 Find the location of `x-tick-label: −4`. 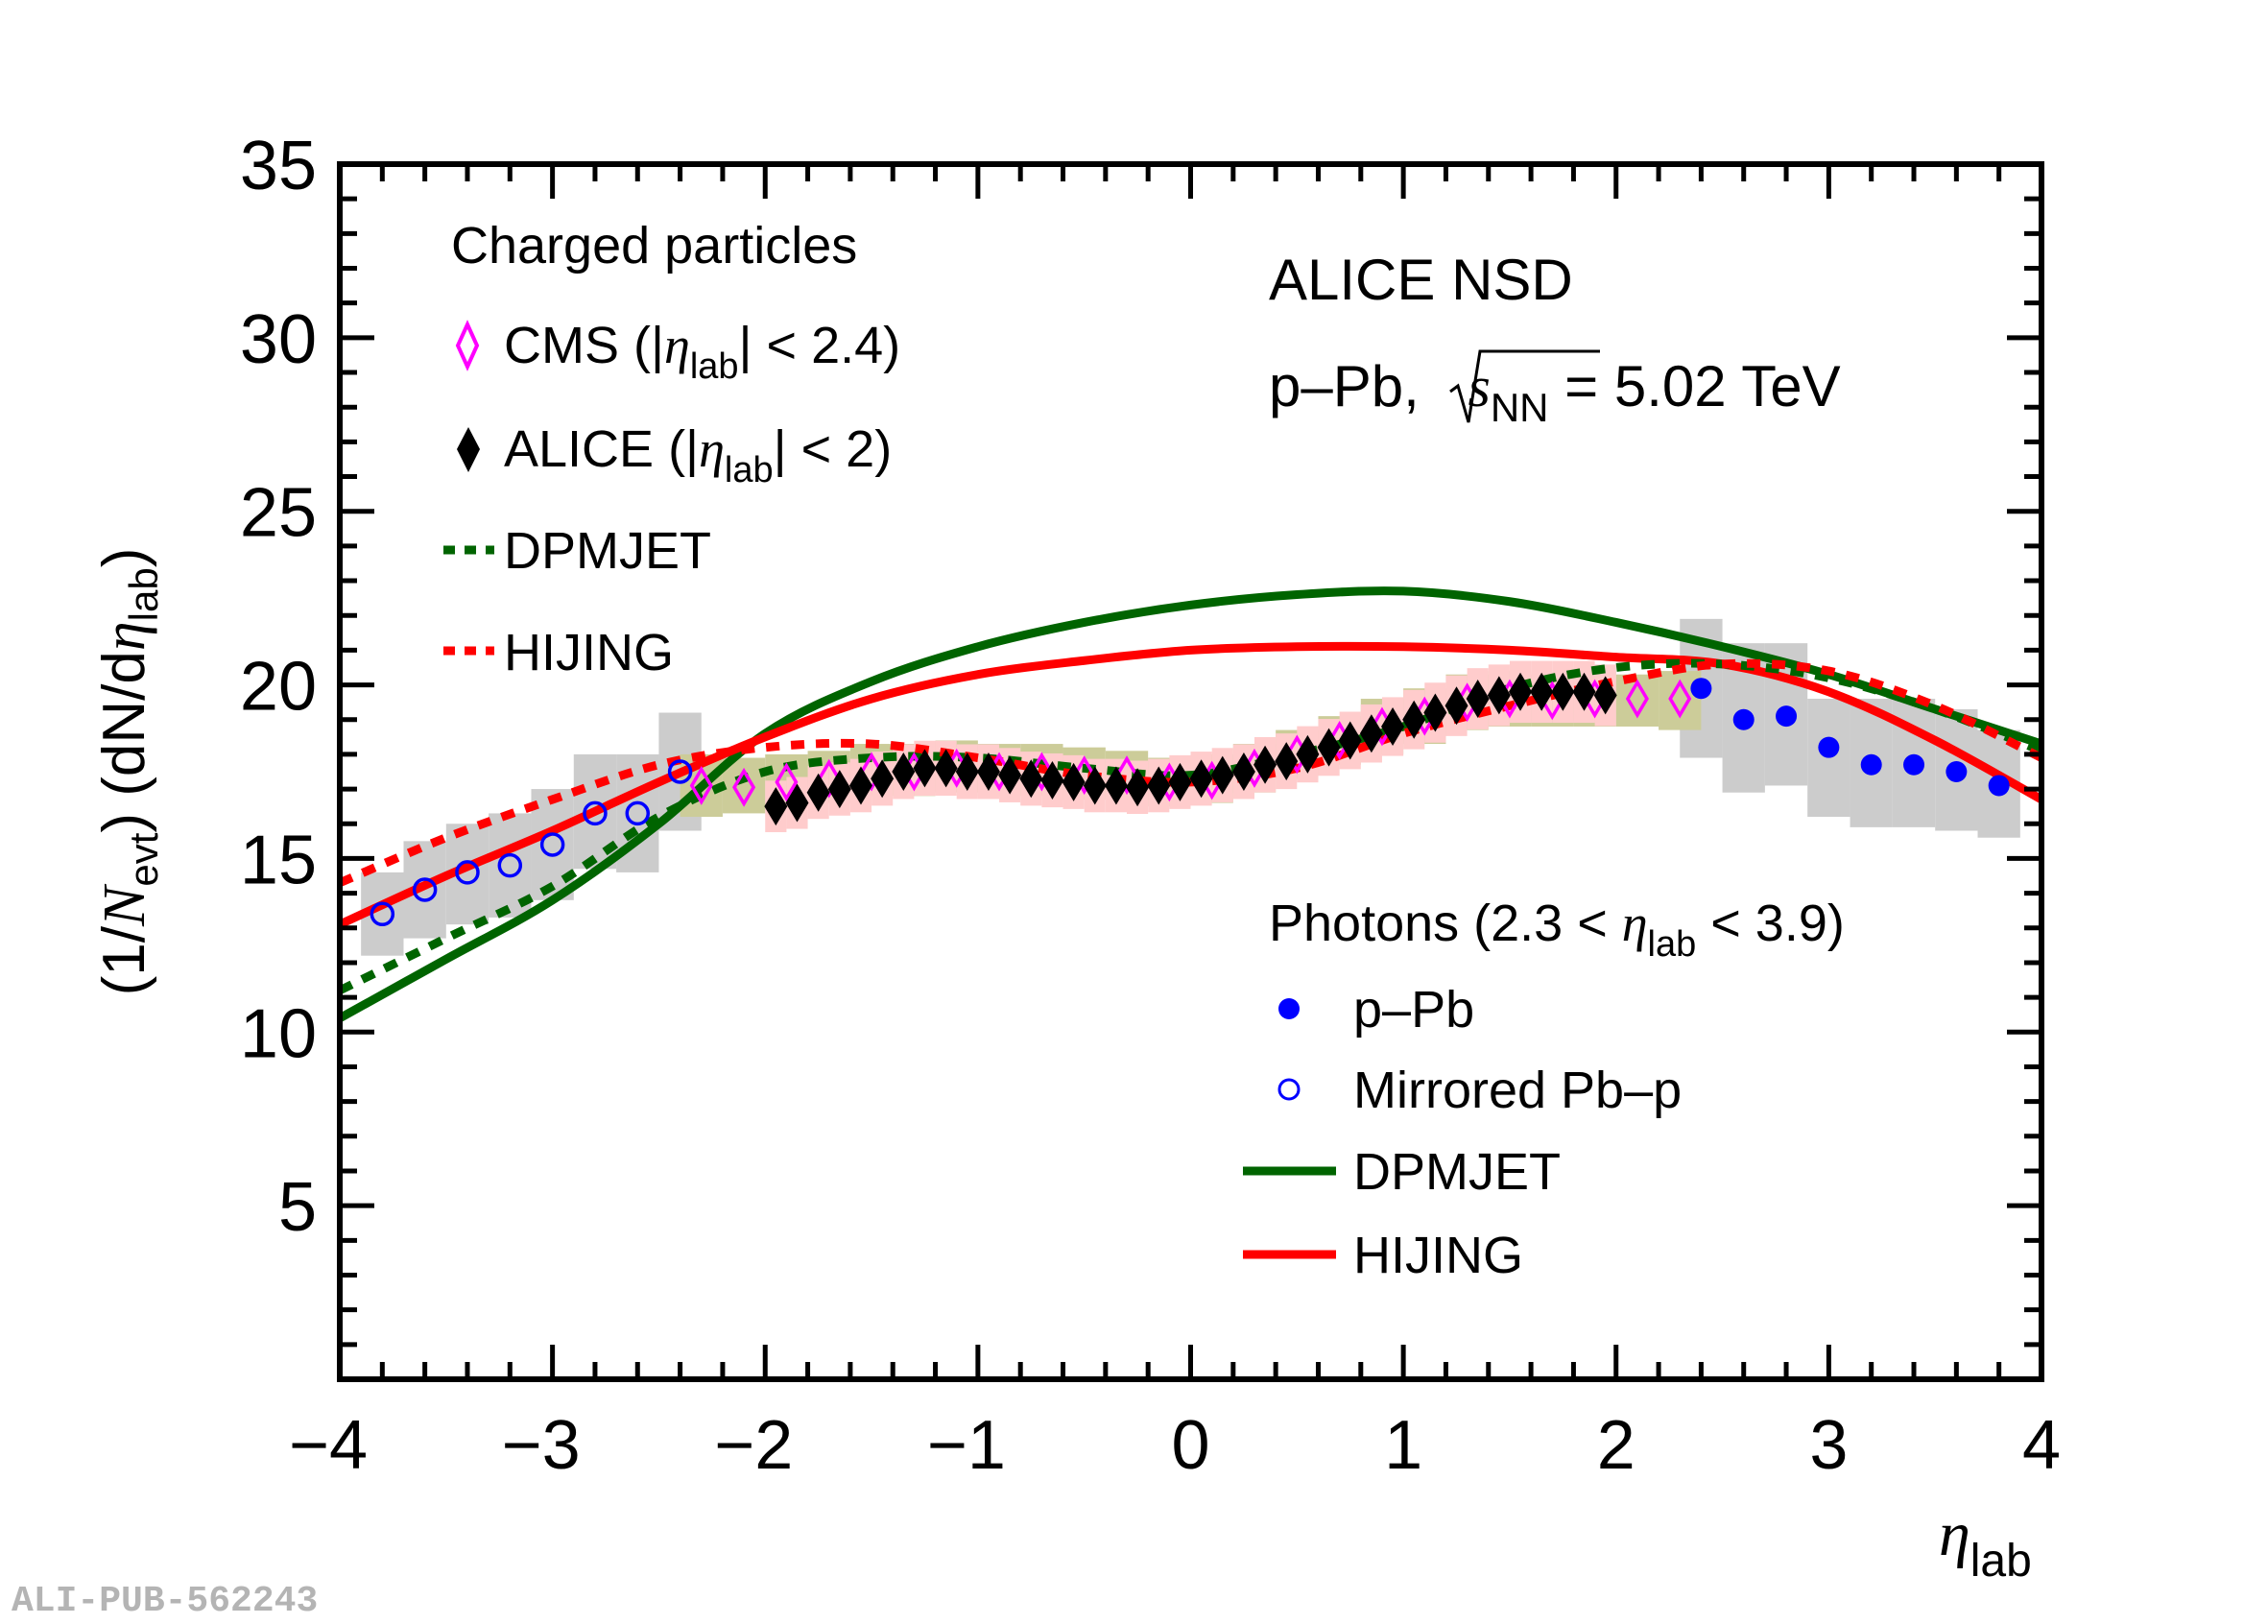

x-tick-label: −4 is located at coordinates (328, 1446).